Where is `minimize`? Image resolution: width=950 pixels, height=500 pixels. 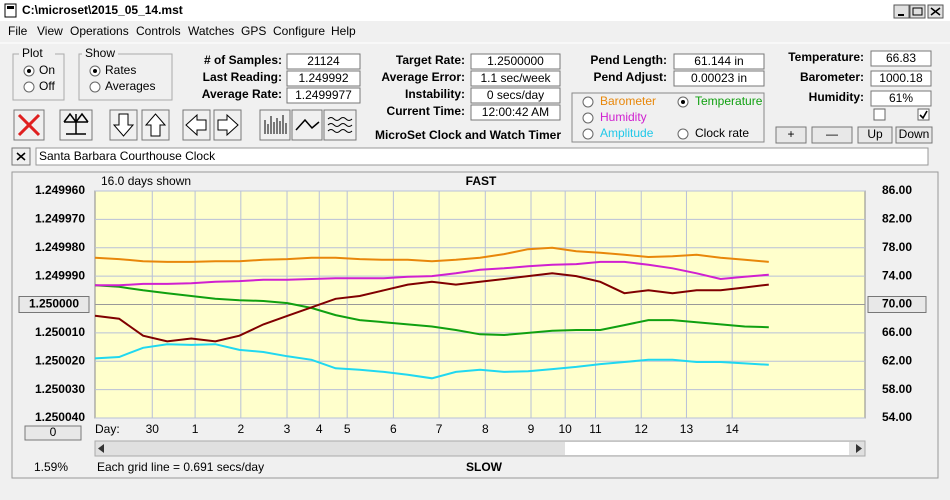
minimize is located at coordinates (901, 11).